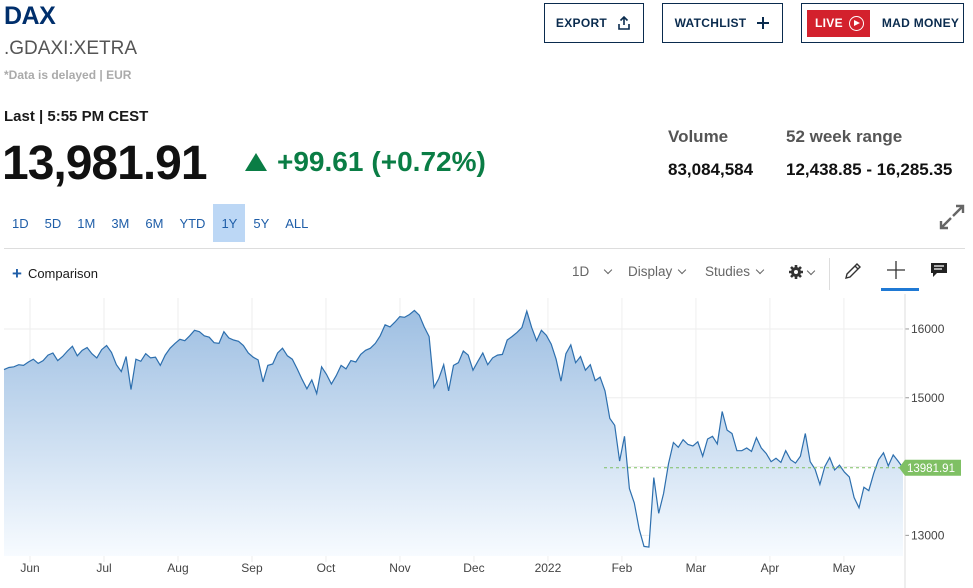  What do you see at coordinates (120, 223) in the screenshot?
I see `range-tab-3m: 3M` at bounding box center [120, 223].